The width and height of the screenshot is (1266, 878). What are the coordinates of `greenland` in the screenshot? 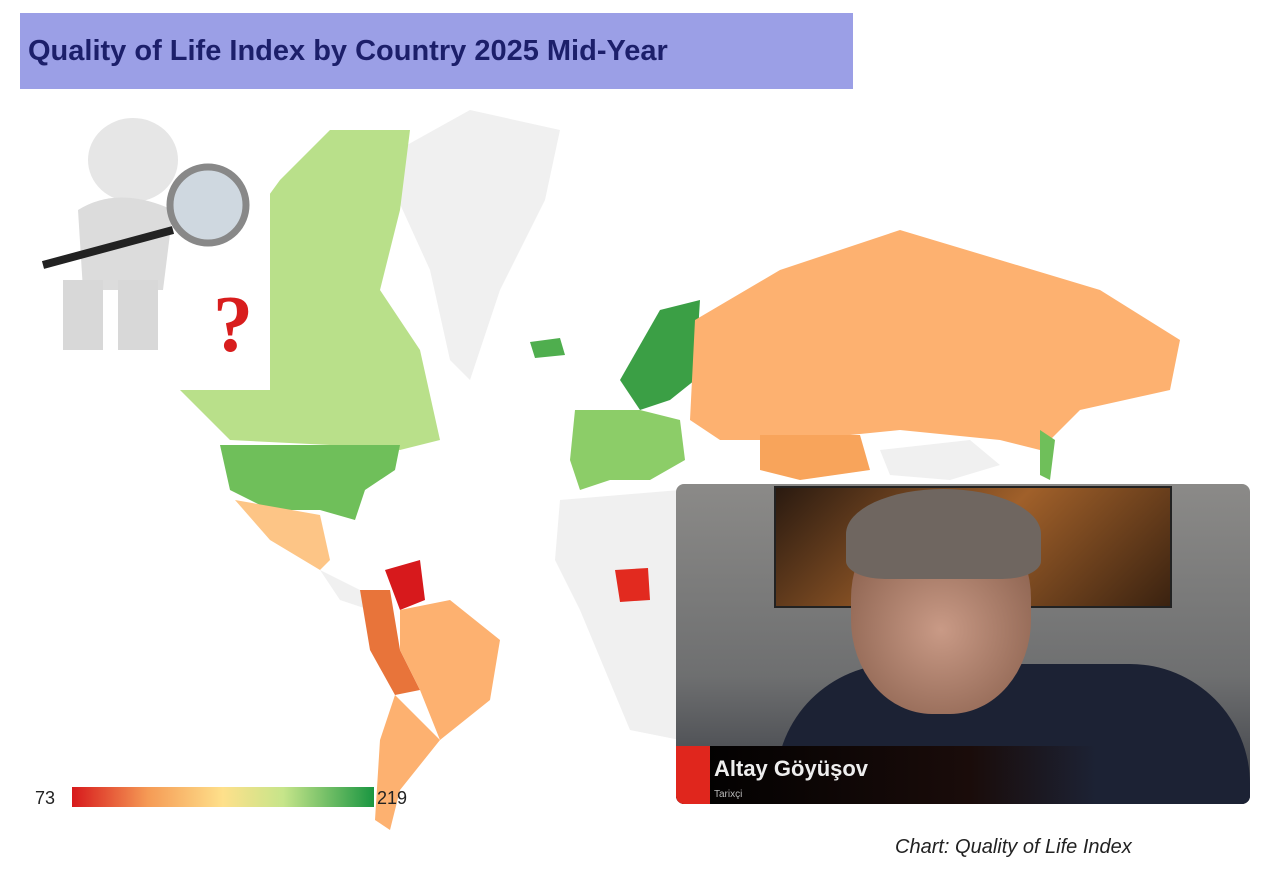 It's located at (470, 245).